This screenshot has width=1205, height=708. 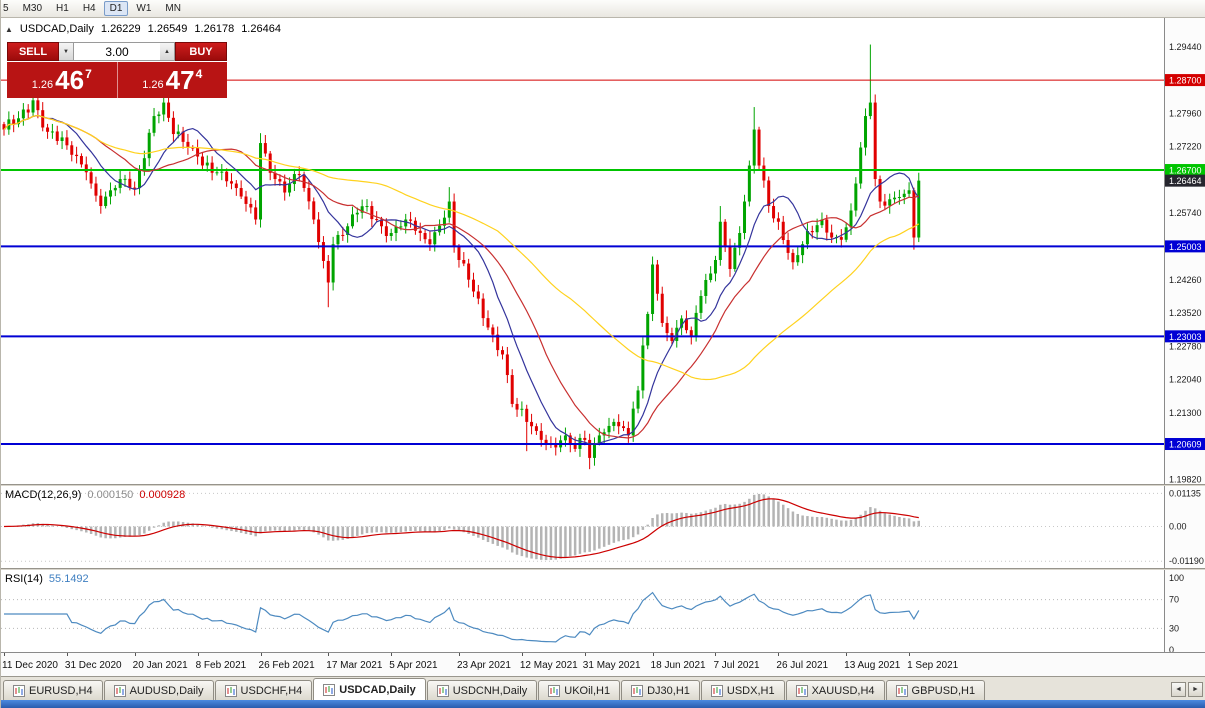 I want to click on svg-text: 1.22040, so click(x=1185, y=380).